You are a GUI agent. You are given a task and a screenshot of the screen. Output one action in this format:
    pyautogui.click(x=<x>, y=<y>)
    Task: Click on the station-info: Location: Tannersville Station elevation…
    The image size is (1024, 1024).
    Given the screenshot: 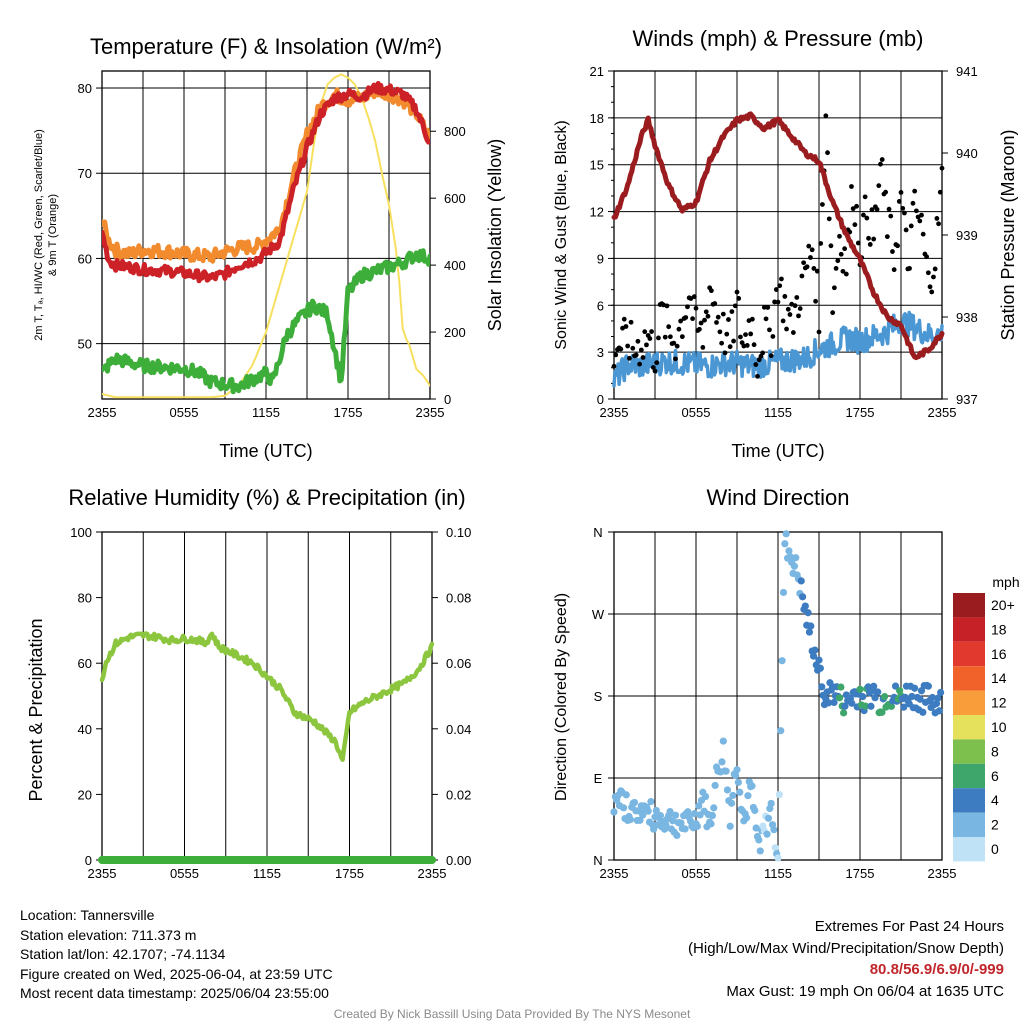 What is the action you would take?
    pyautogui.click(x=176, y=955)
    